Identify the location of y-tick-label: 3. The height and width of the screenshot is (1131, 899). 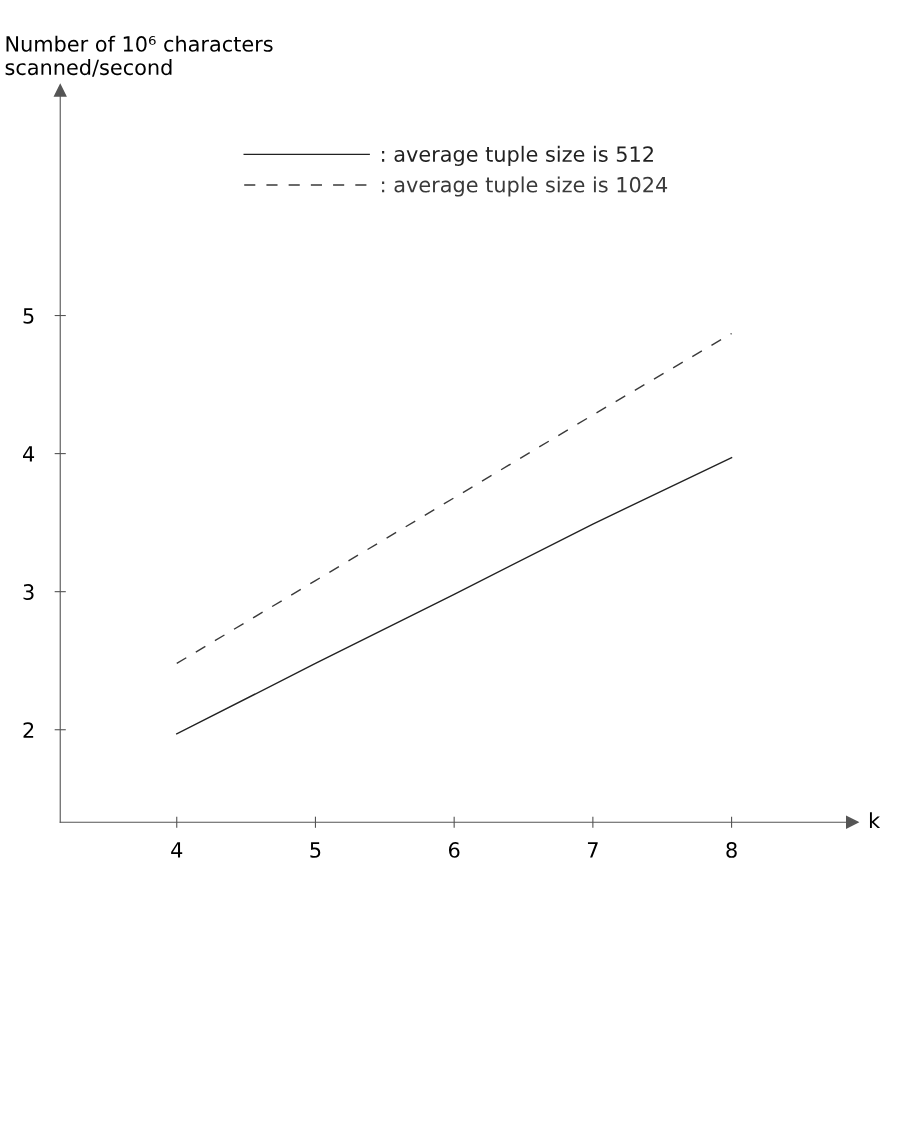
(28, 592).